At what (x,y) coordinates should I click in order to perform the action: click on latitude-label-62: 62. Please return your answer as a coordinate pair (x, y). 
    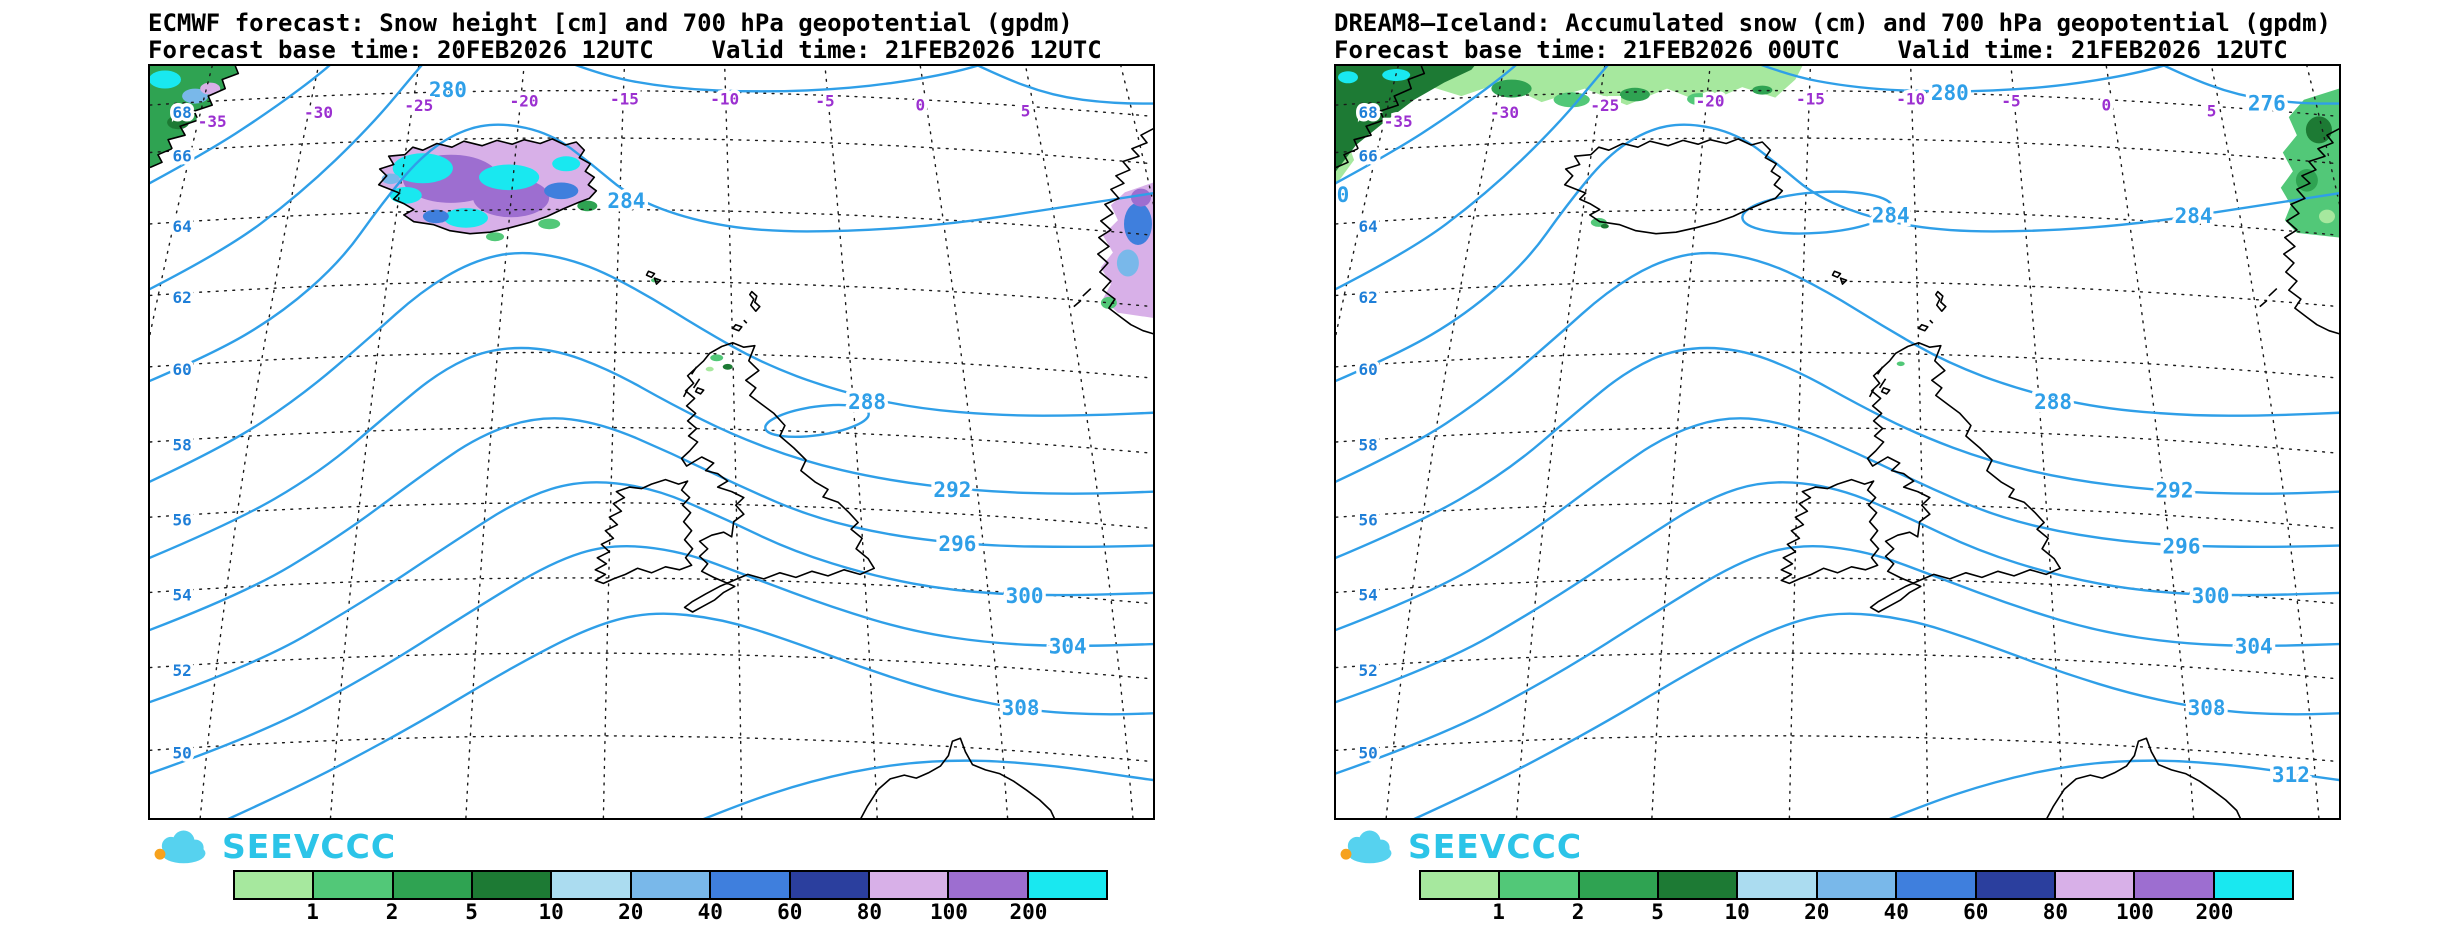
    Looking at the image, I should click on (181, 297).